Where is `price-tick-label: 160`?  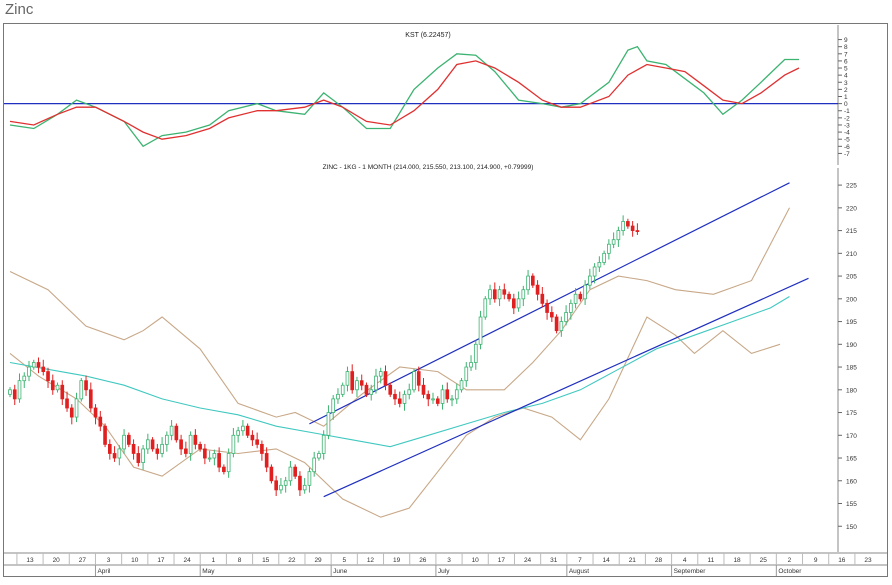
price-tick-label: 160 is located at coordinates (851, 481).